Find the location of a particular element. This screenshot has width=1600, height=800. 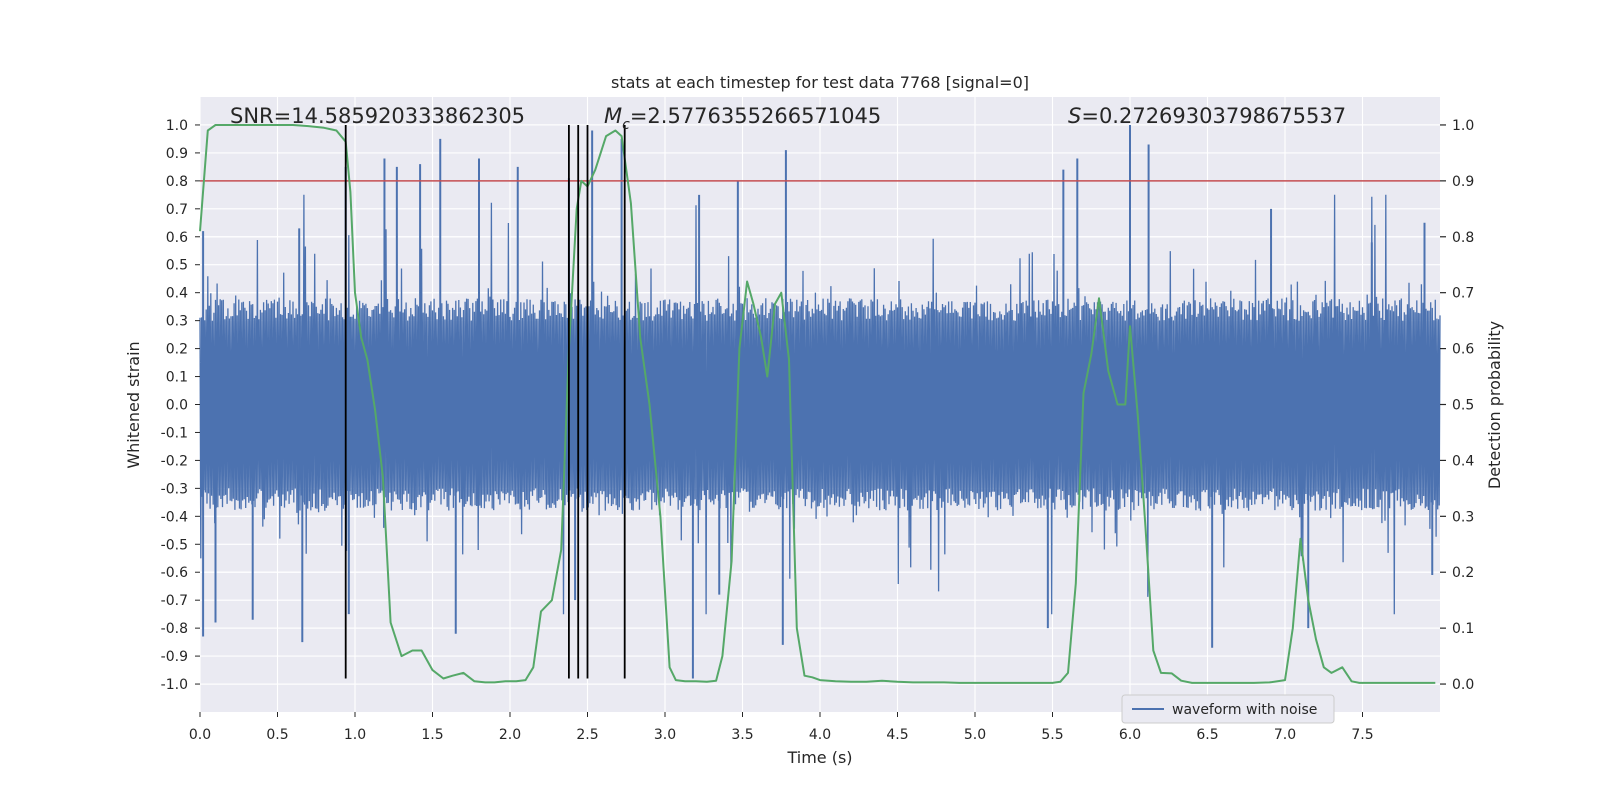

y2-tick-label: 0.2 is located at coordinates (1463, 573).